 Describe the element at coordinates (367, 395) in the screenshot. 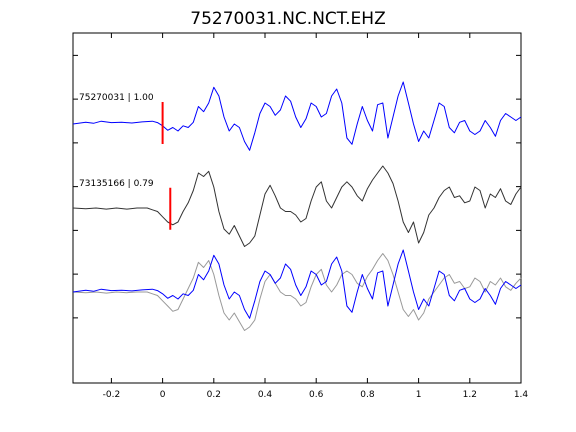

I see `x-tick-label: 0.8` at that location.